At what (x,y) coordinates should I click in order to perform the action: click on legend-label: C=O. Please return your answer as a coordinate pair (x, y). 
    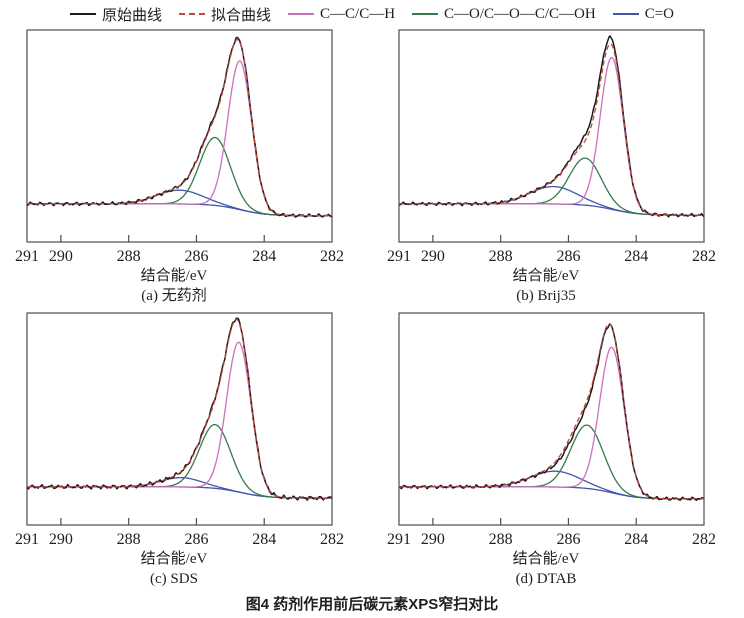
    Looking at the image, I should click on (659, 13).